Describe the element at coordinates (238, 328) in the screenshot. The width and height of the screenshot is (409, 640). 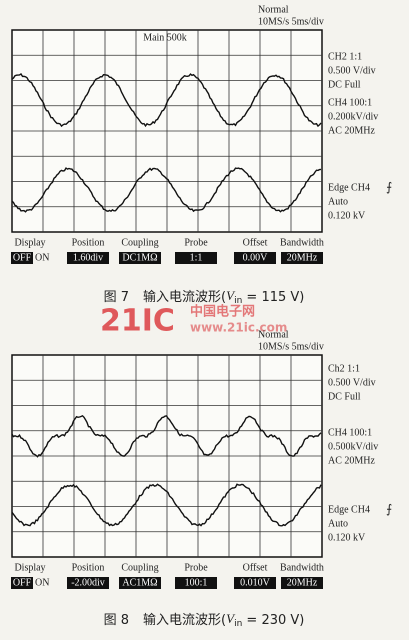
I see `watermark-url: www.21ic.com` at that location.